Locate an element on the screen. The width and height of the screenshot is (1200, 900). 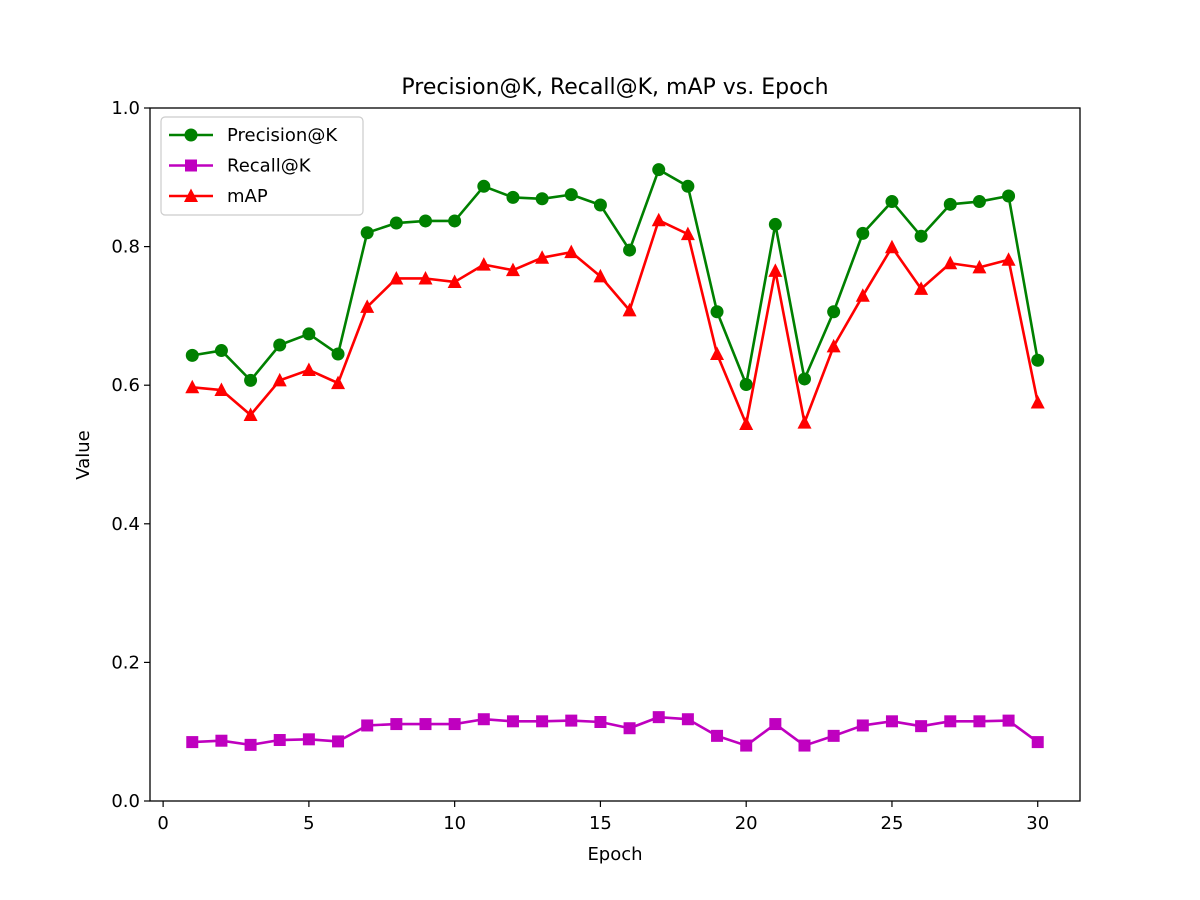
chart-title: Precision@K, Recall@K, mAP vs. Epoch is located at coordinates (614, 87).